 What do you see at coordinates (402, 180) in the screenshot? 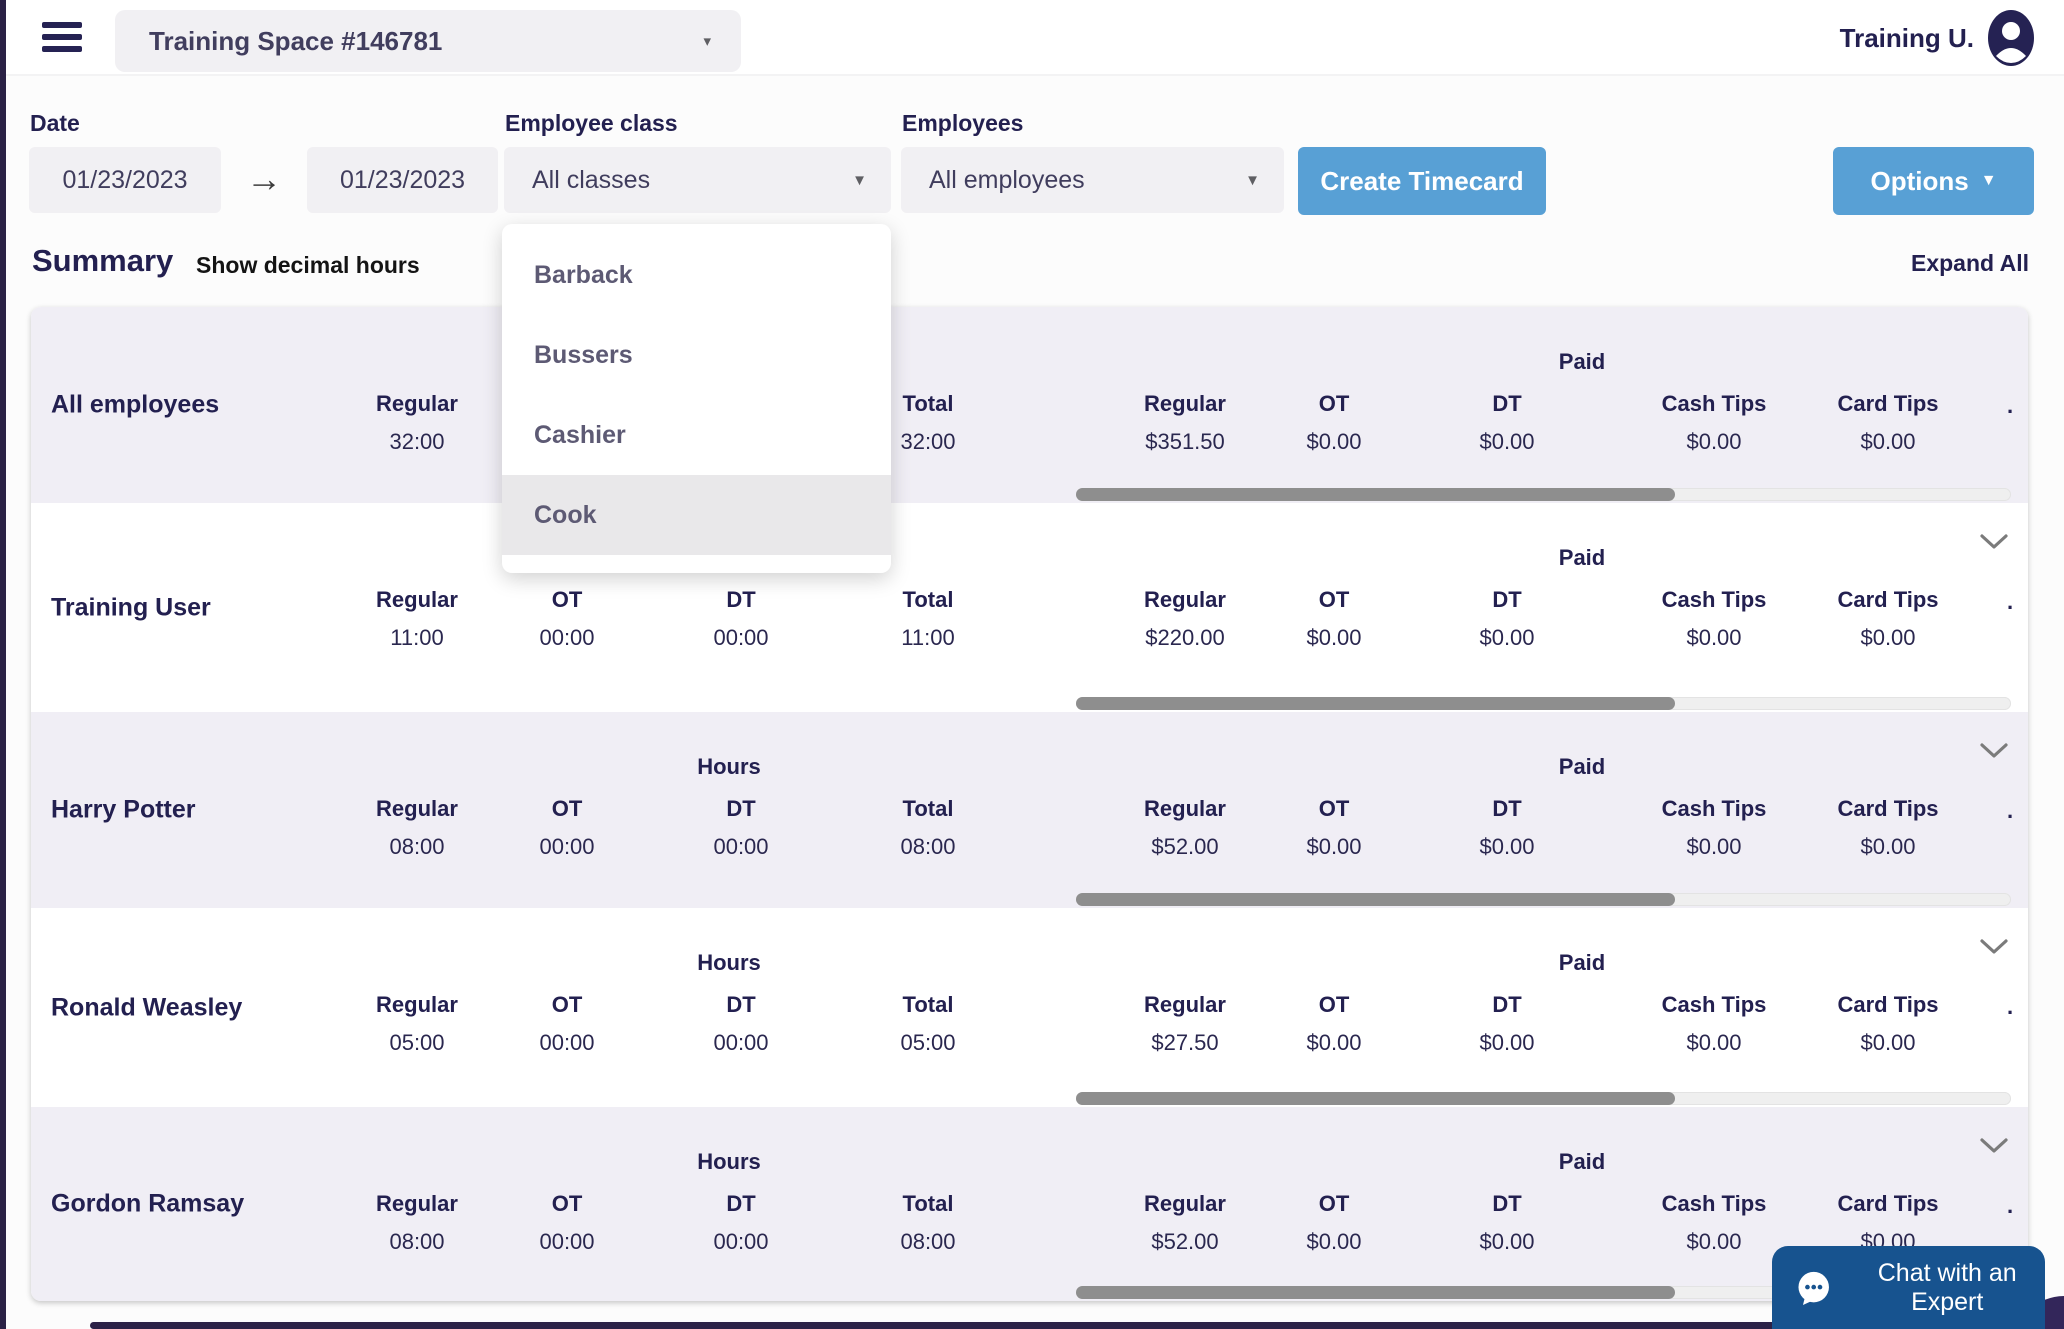
I see `date-to-input` at bounding box center [402, 180].